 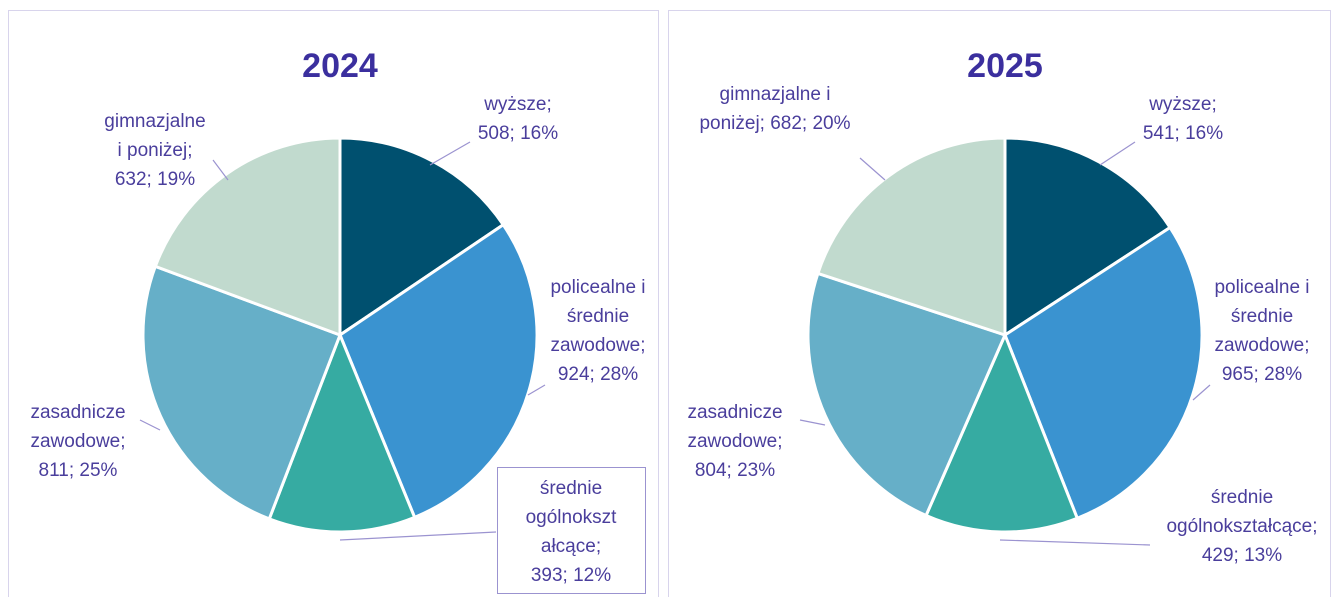 I want to click on label-box, so click(x=571, y=530).